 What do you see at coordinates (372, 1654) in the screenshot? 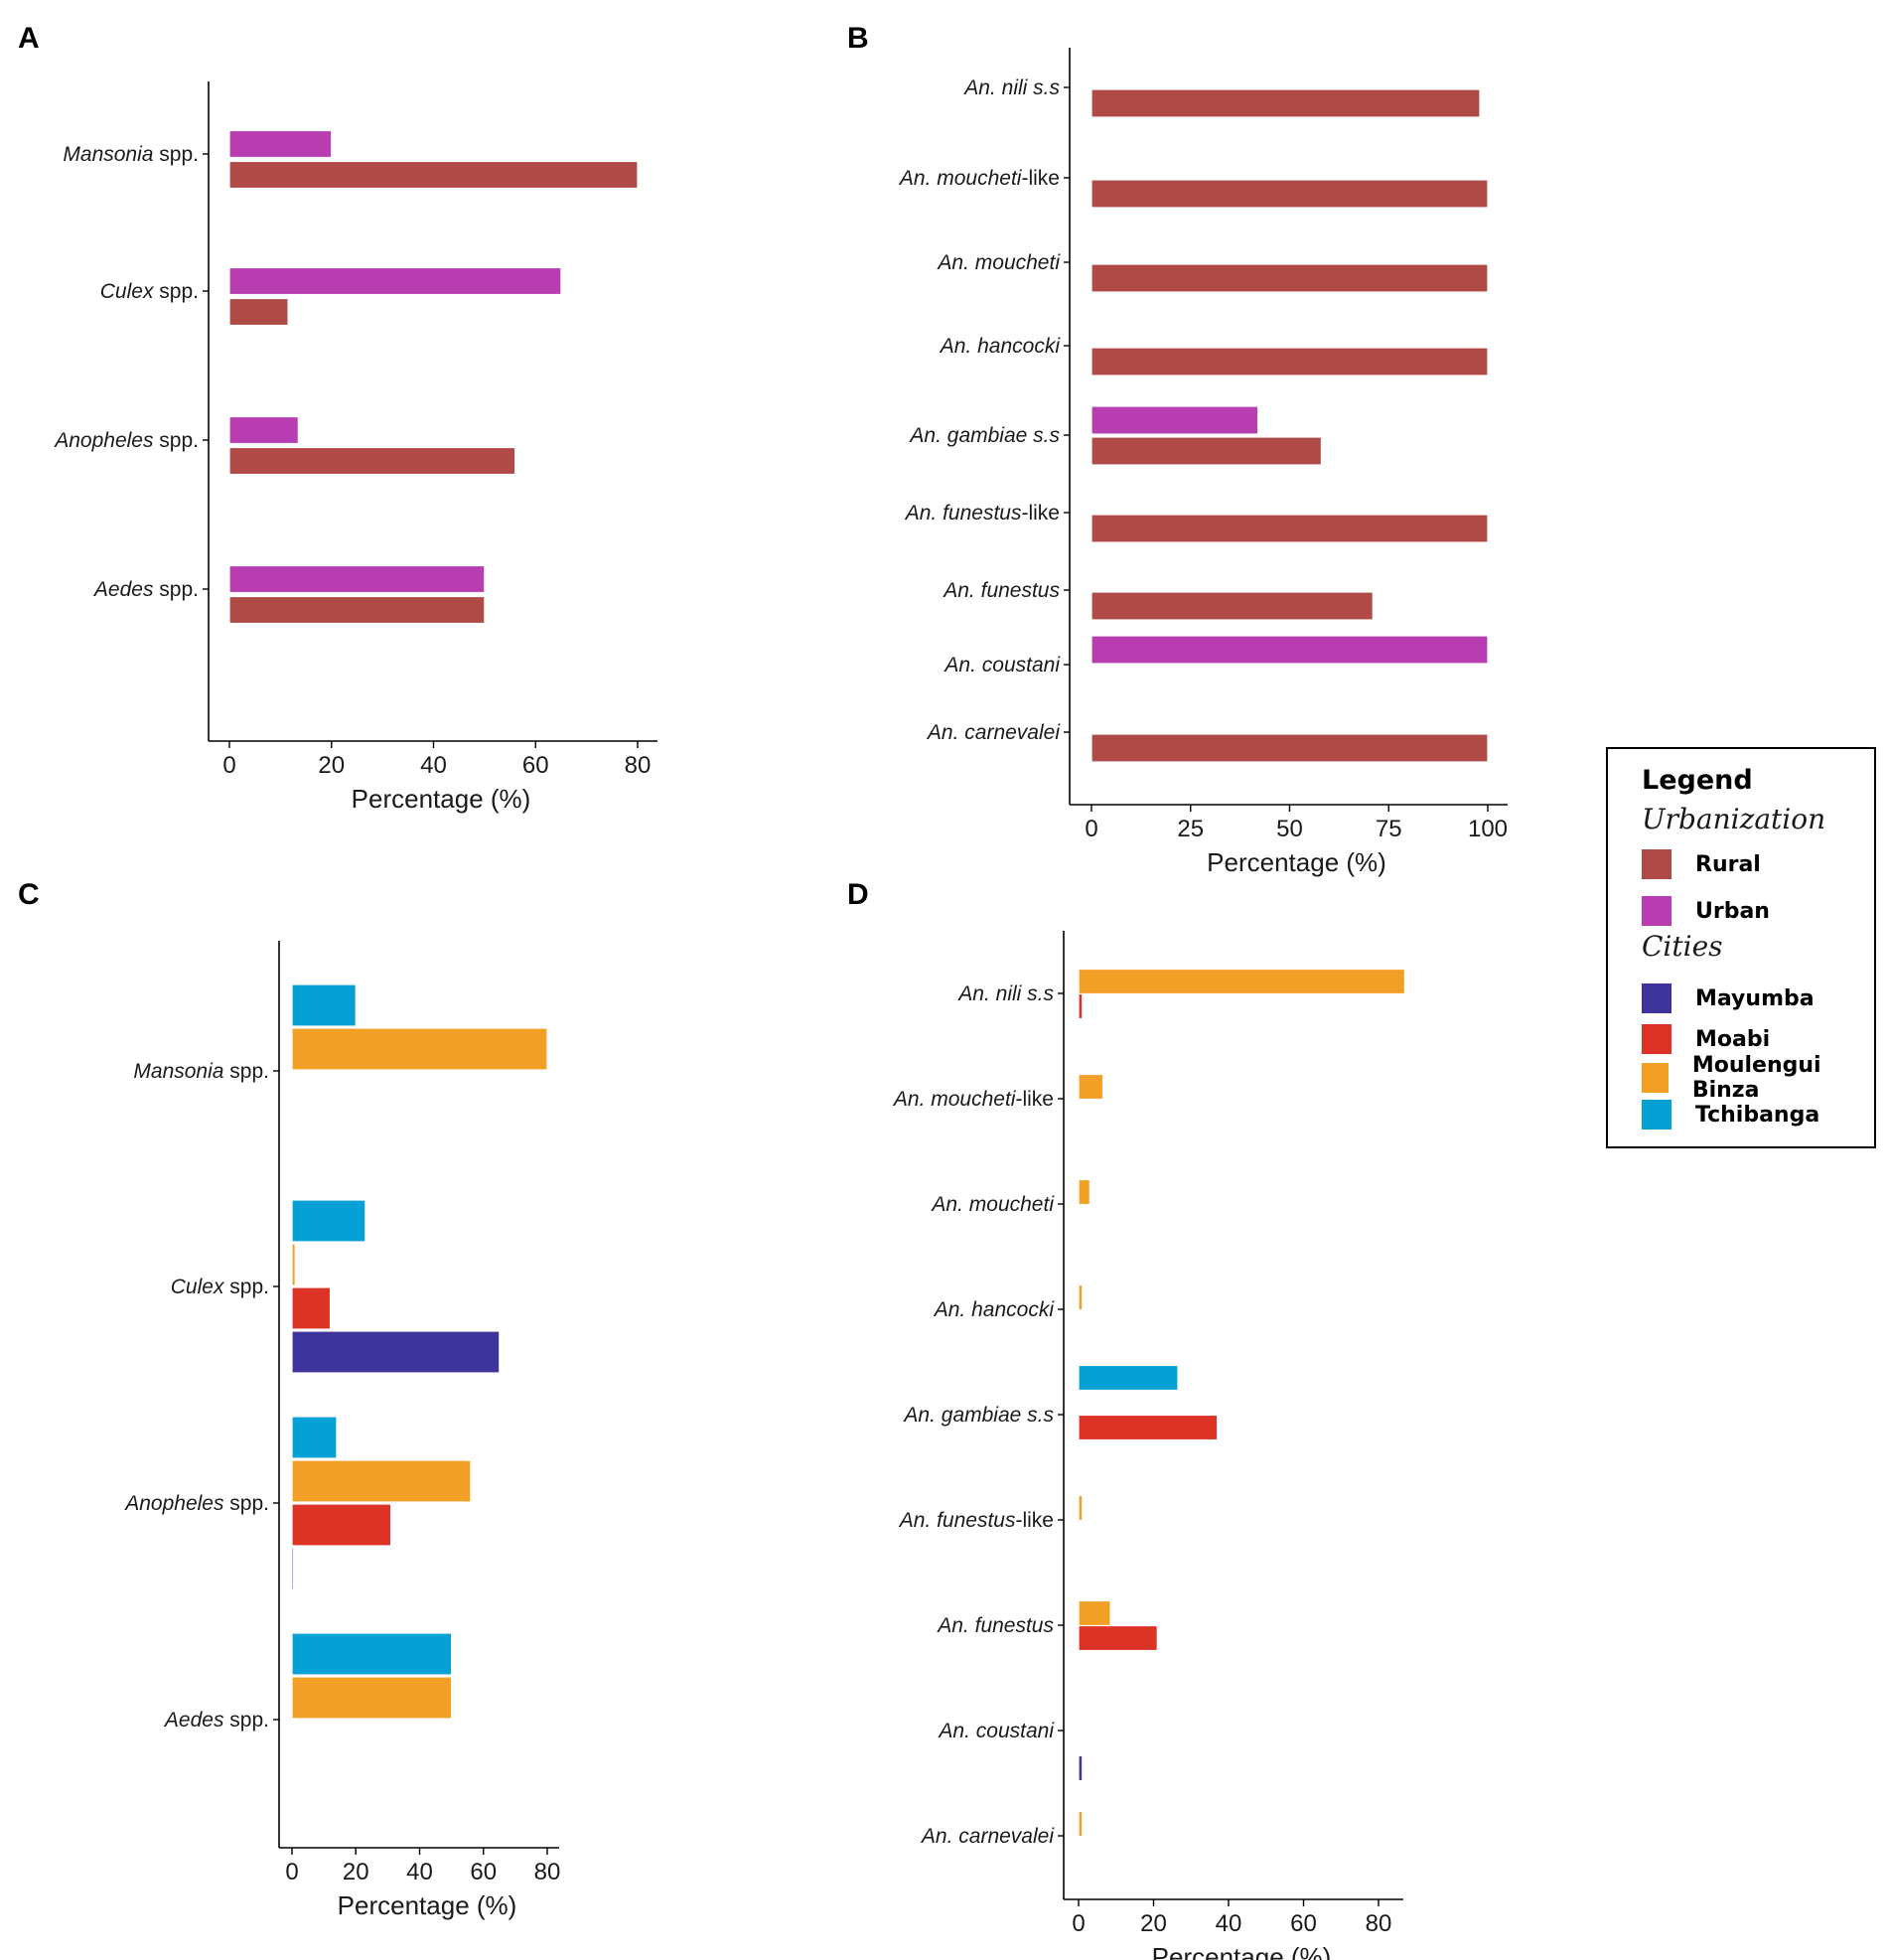
I see `panel-c-bar-tchibanga-aedes-spp` at bounding box center [372, 1654].